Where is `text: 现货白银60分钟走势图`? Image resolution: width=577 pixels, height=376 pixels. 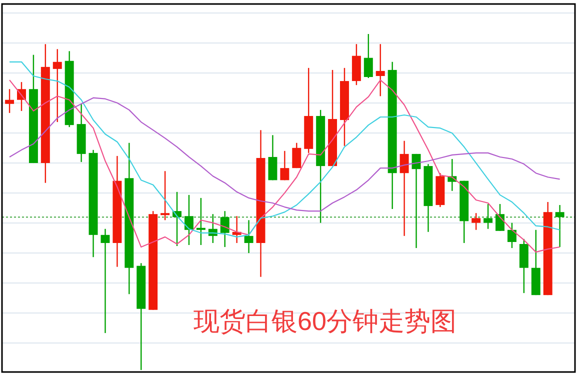 text: 现货白银60分钟走势图 is located at coordinates (325, 321).